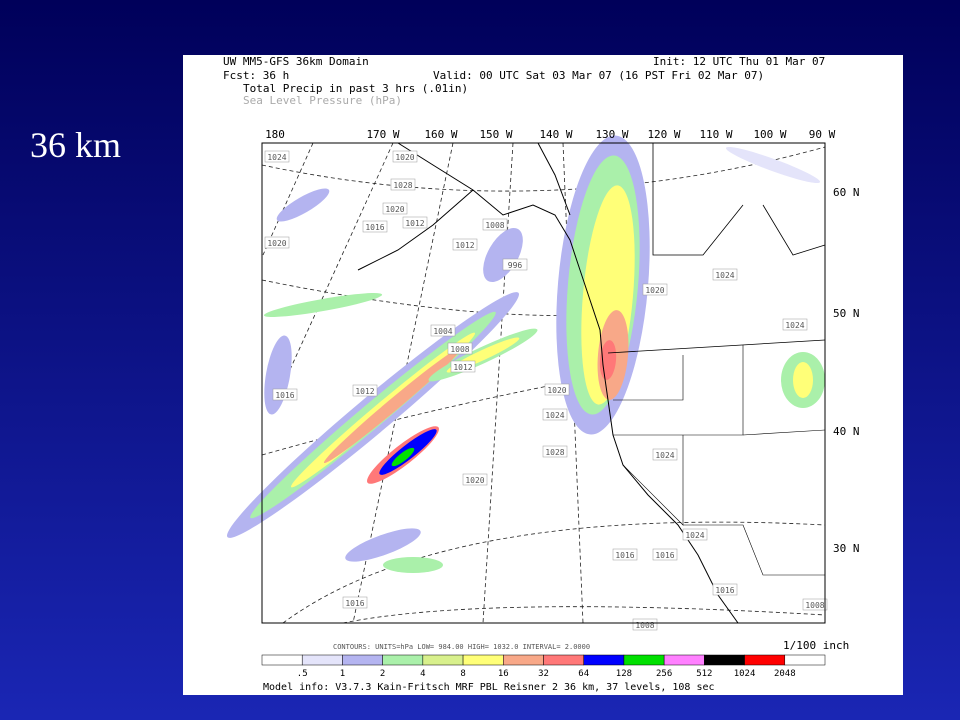 The height and width of the screenshot is (720, 960). What do you see at coordinates (846, 431) in the screenshot?
I see `latitude-label: 40 N` at bounding box center [846, 431].